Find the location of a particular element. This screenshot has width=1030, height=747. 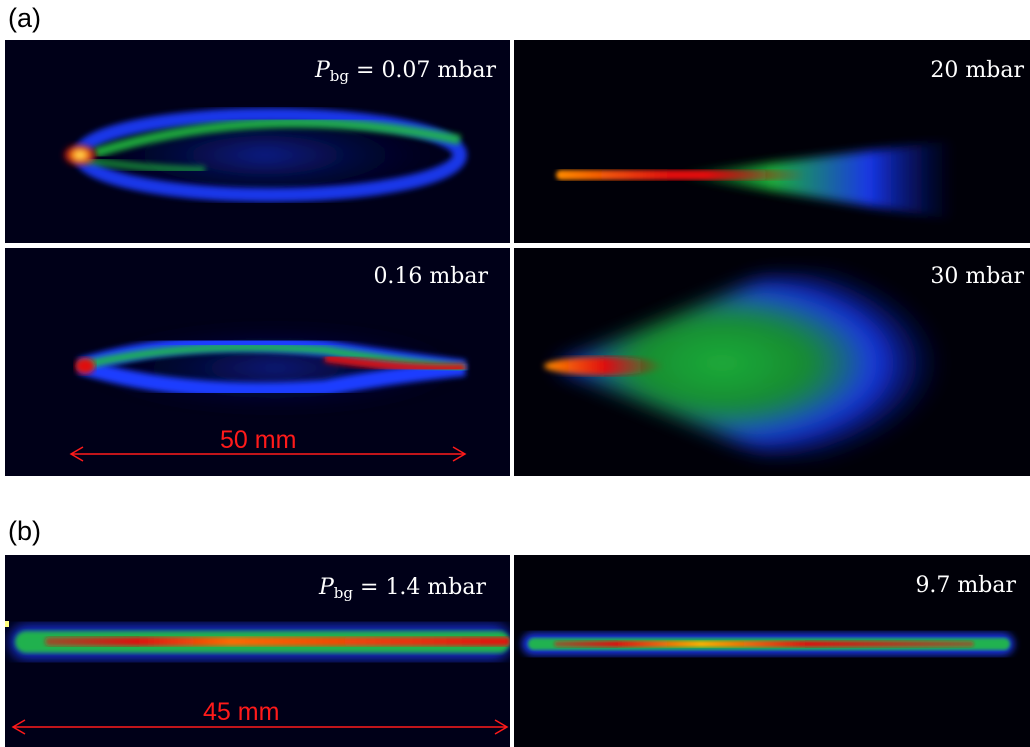

pressure-value: 0.07 mbar is located at coordinates (438, 70).